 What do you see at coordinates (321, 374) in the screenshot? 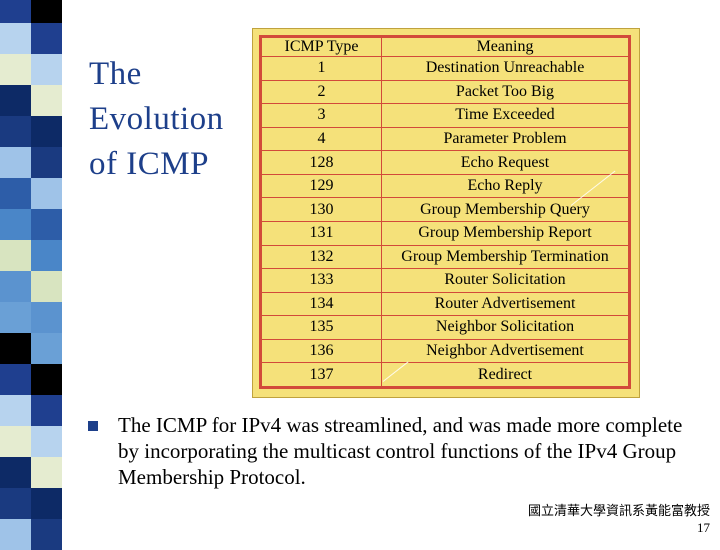
I see `cell-icmp-type: 137` at bounding box center [321, 374].